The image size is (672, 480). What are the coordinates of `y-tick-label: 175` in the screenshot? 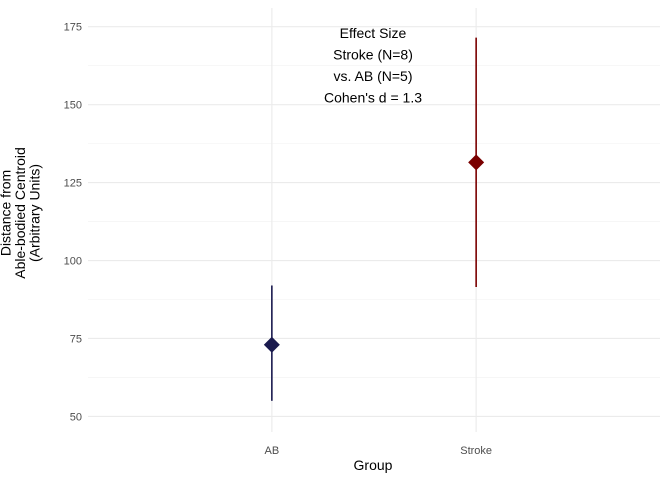 It's located at (73, 28).